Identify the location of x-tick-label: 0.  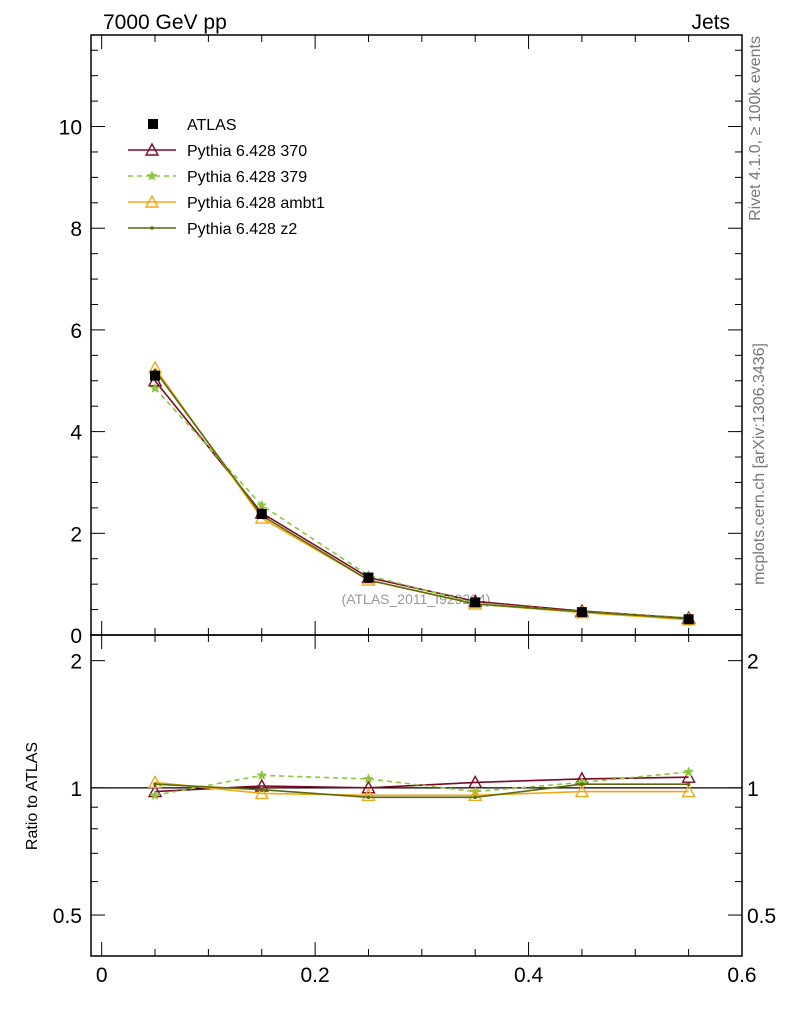
(102, 975).